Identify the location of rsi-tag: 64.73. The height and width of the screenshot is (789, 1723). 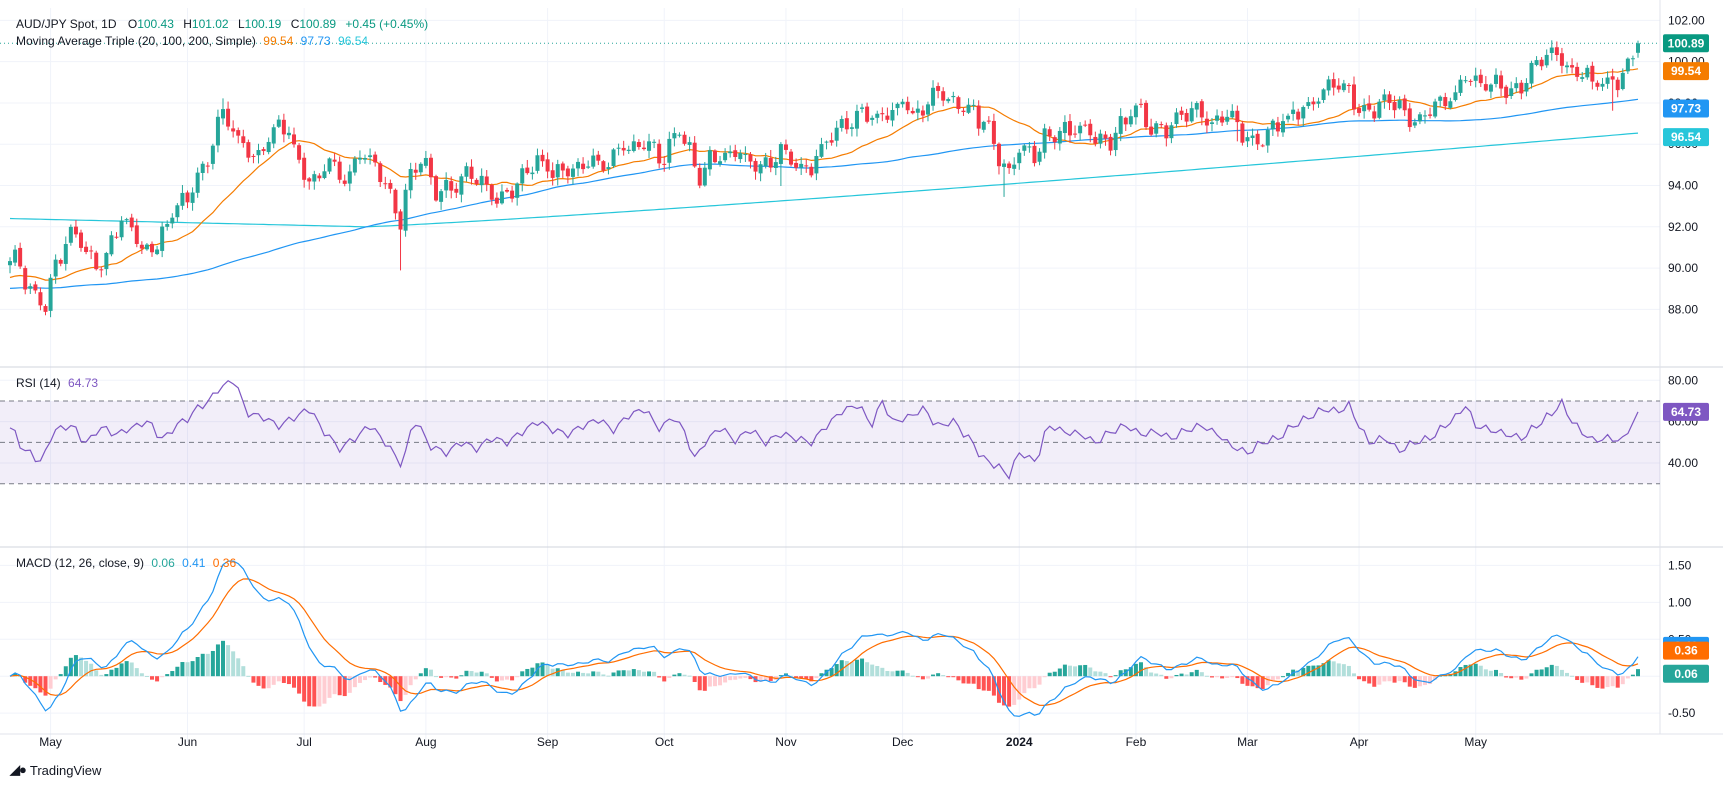
(1686, 411).